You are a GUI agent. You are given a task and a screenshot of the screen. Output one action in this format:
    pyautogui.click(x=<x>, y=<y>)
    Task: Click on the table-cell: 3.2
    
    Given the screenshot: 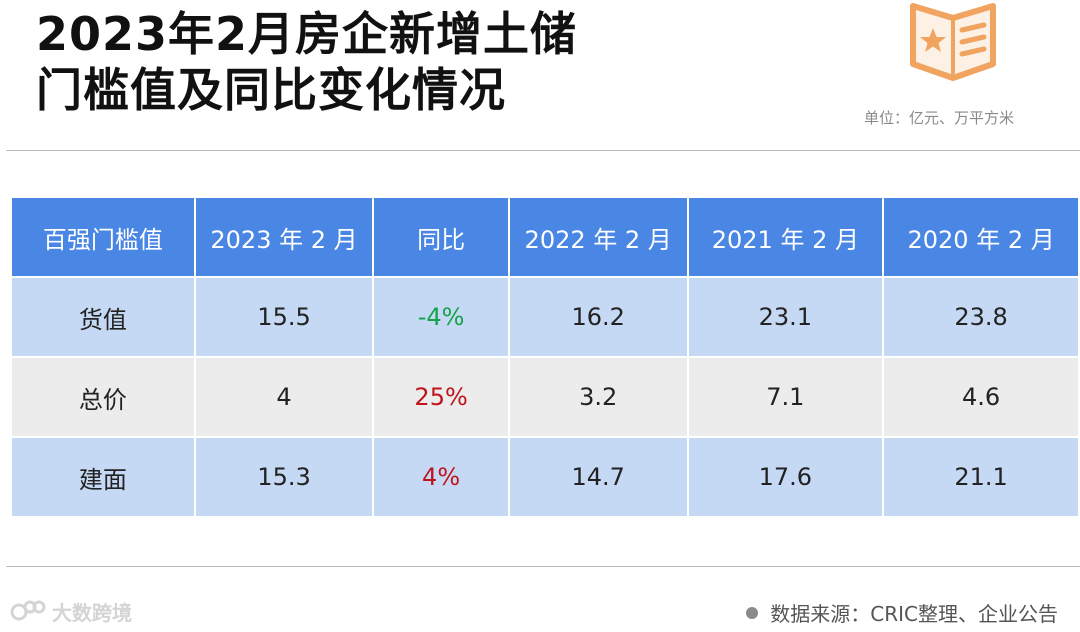 What is the action you would take?
    pyautogui.click(x=598, y=397)
    